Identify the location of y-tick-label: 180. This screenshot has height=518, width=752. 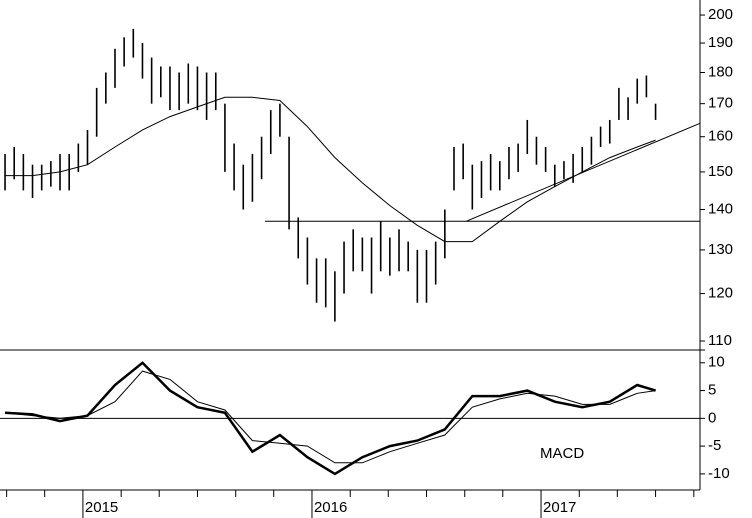
(720, 71).